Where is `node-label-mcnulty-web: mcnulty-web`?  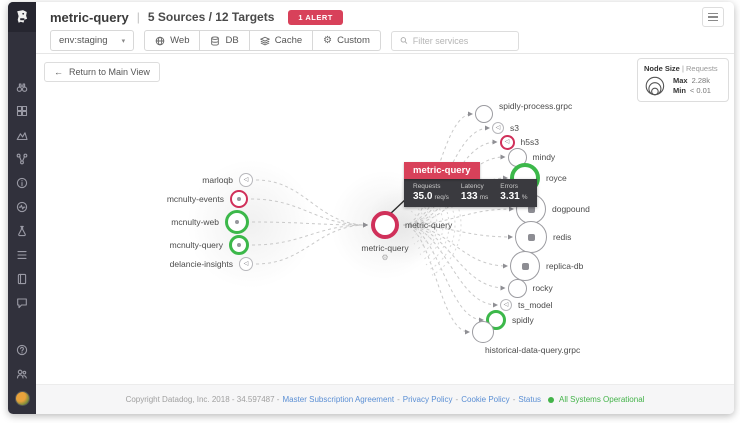 node-label-mcnulty-web: mcnulty-web is located at coordinates (195, 222).